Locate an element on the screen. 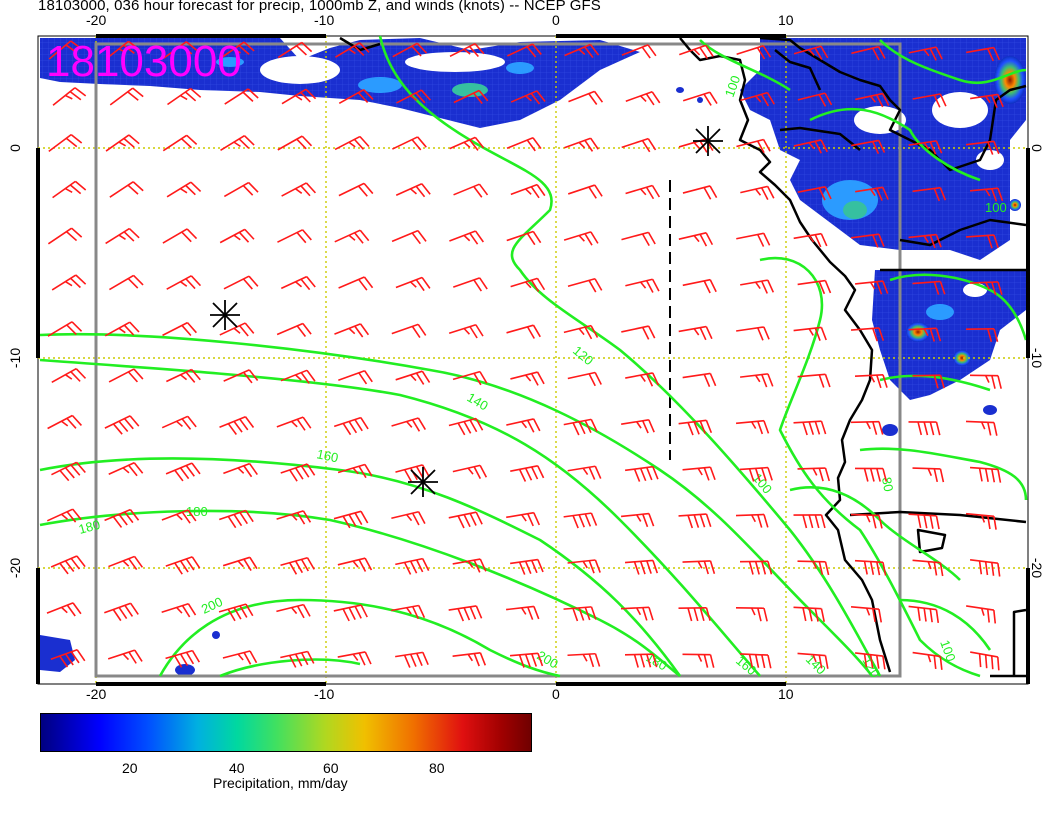 Image resolution: width=1056 pixels, height=816 pixels. precipitation-colorbar is located at coordinates (286, 732).